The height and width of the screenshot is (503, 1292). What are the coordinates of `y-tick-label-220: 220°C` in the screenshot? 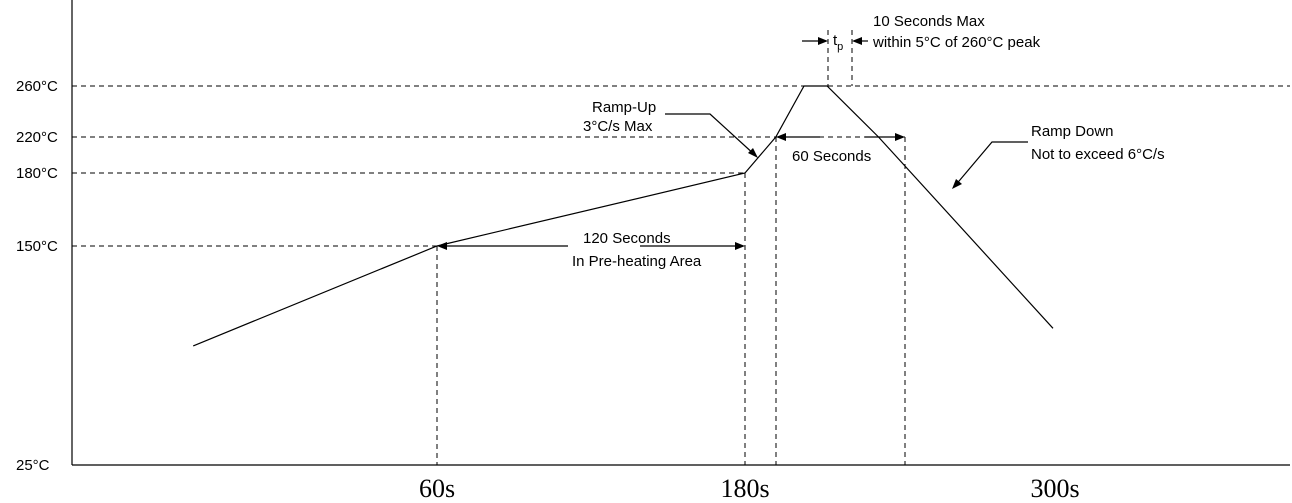 It's located at (37, 137).